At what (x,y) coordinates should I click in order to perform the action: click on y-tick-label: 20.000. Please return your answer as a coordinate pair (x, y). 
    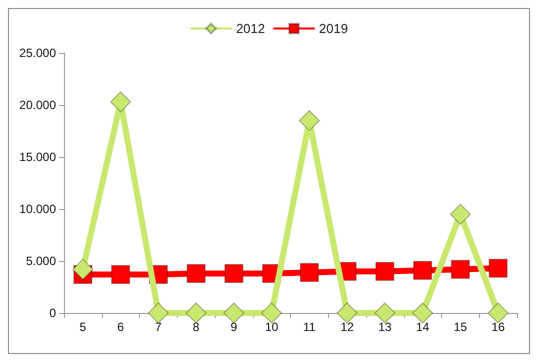
    Looking at the image, I should click on (37, 105).